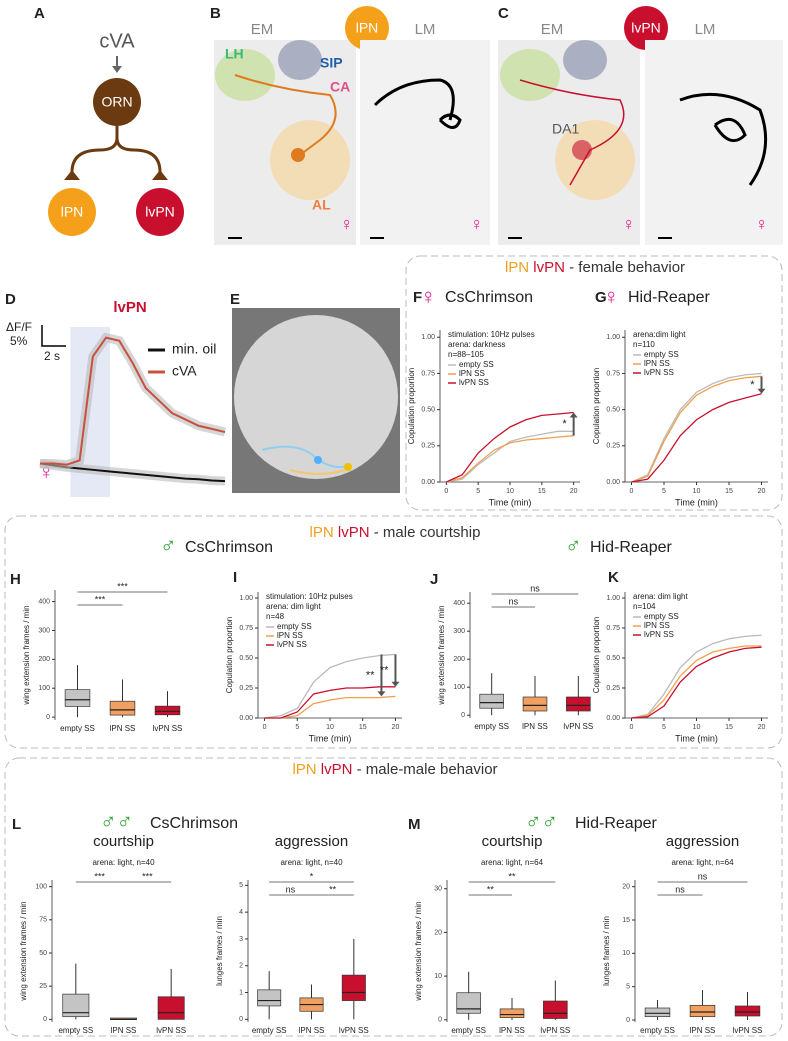 This screenshot has width=788, height=1041. I want to click on legend-label: lPN SS, so click(472, 373).